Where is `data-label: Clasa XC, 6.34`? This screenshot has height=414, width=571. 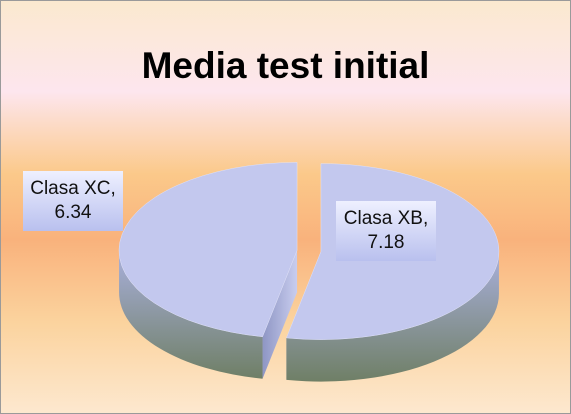
data-label: Clasa XC, 6.34 is located at coordinates (73, 201).